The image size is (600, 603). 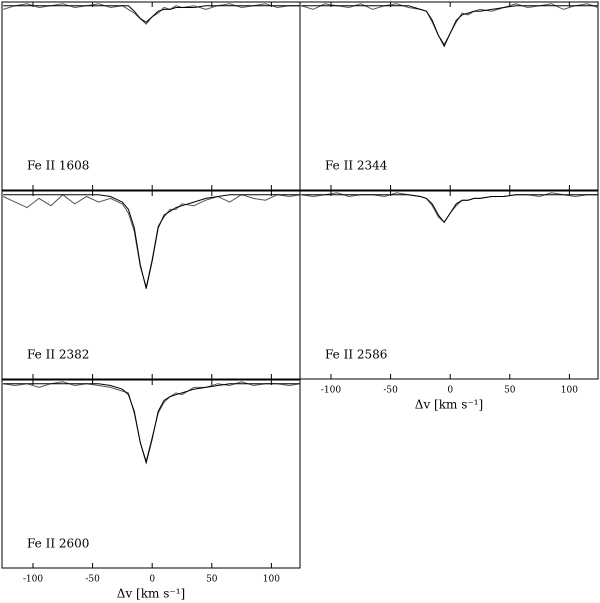 I want to click on panel-annotation: Fe II 2382, so click(x=58, y=355).